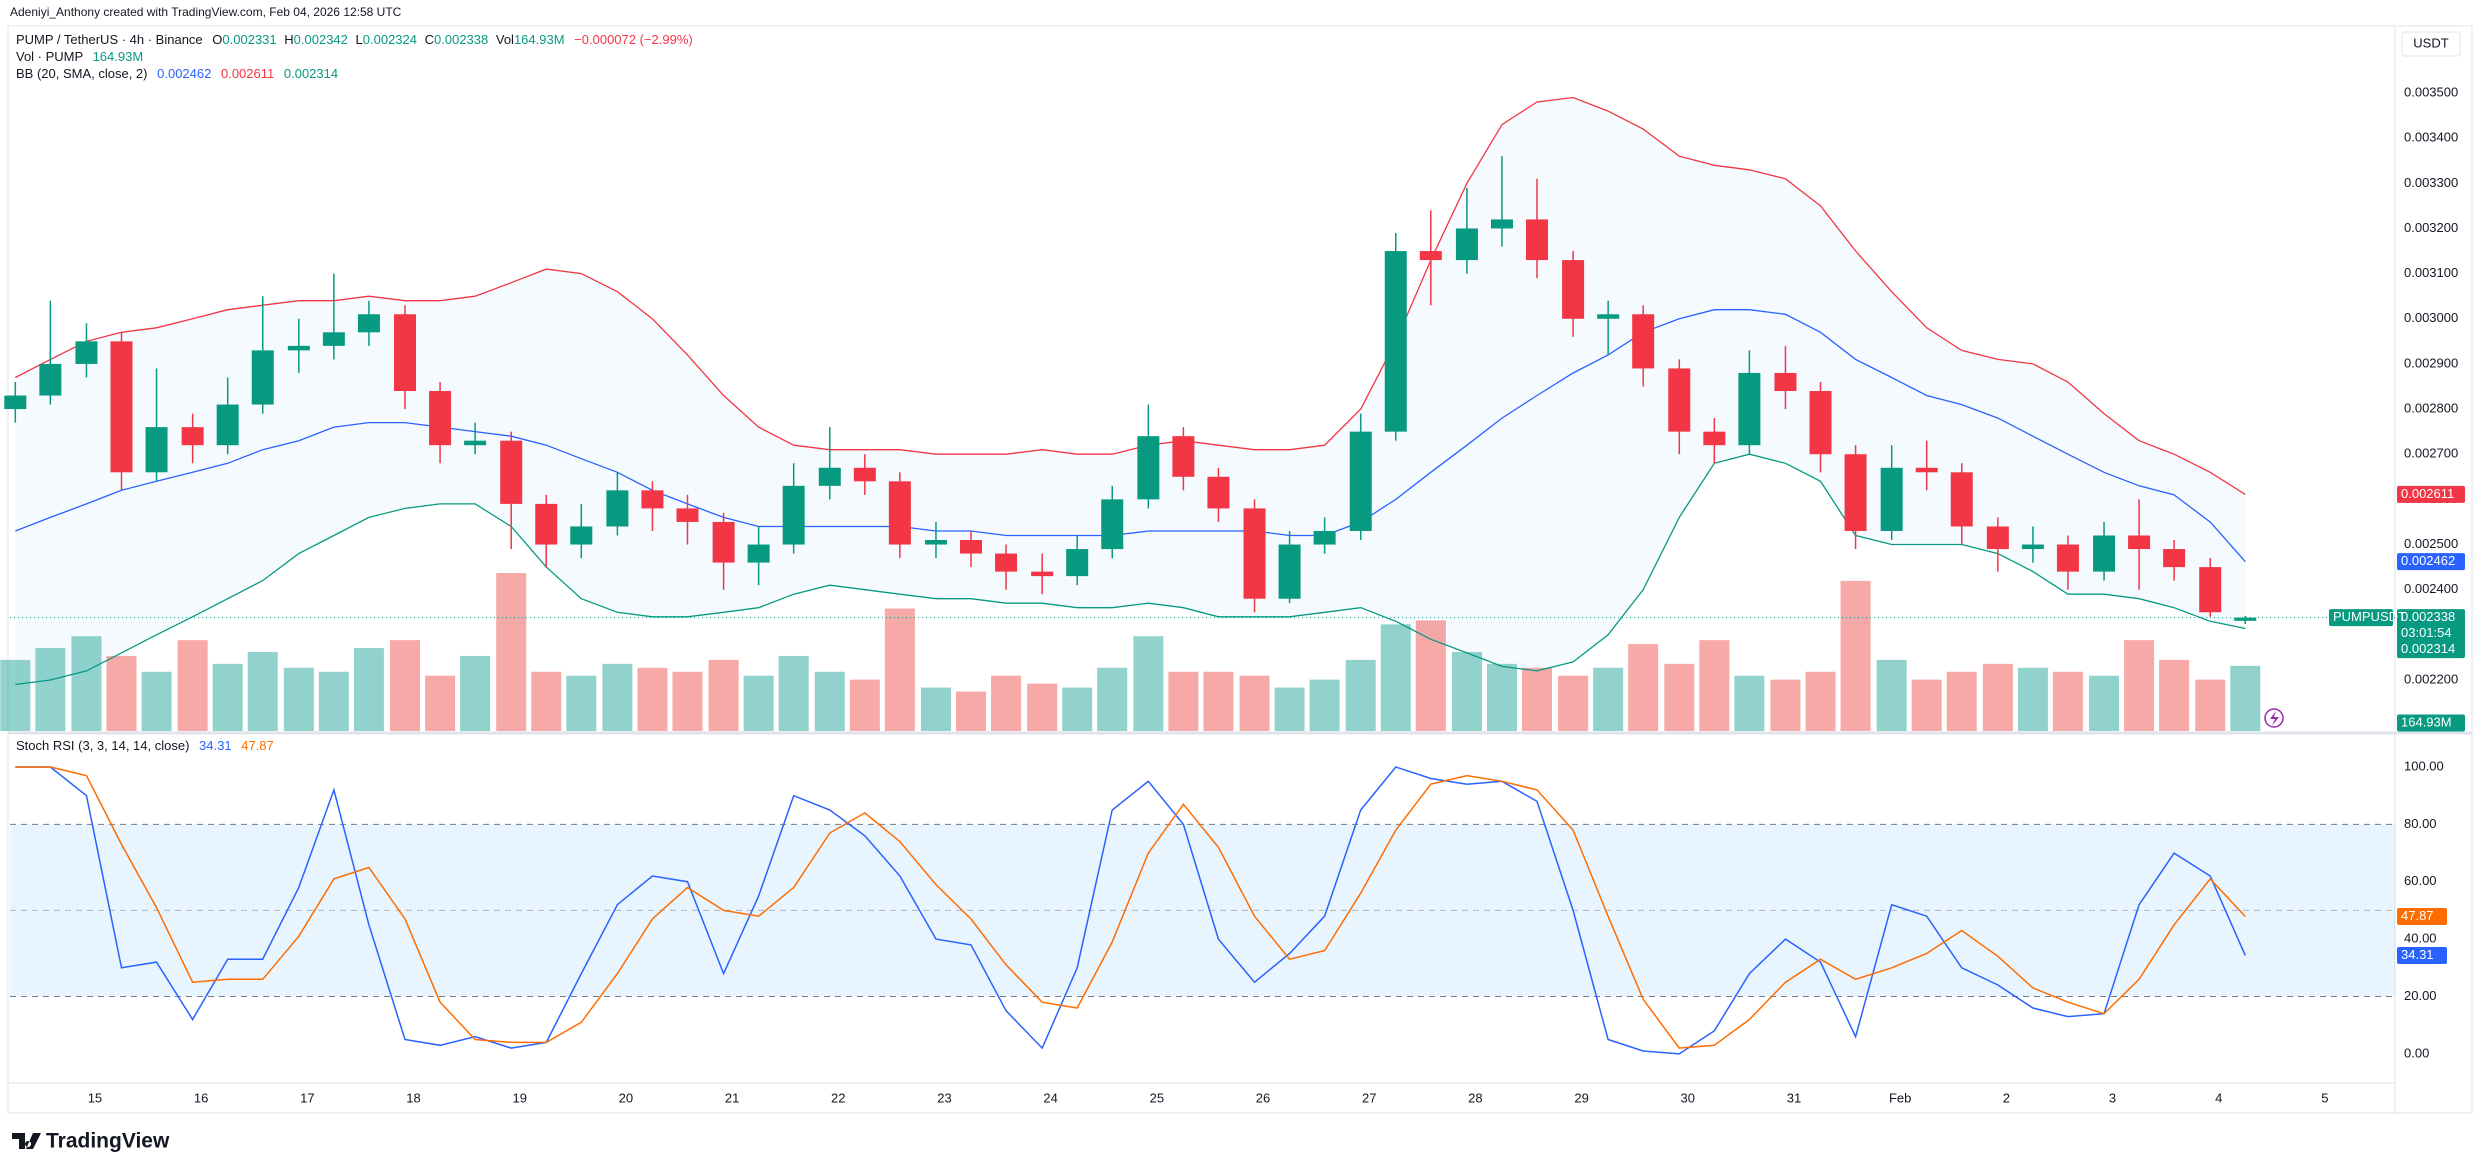  I want to click on ohlc-label: C, so click(429, 39).